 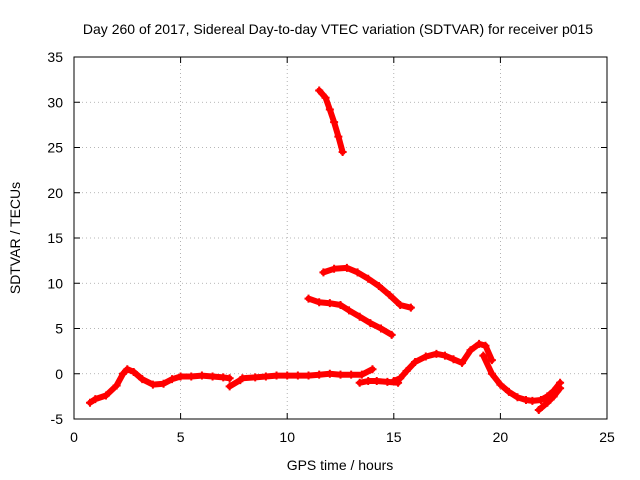 I want to click on x-tick-label: 20, so click(x=501, y=437).